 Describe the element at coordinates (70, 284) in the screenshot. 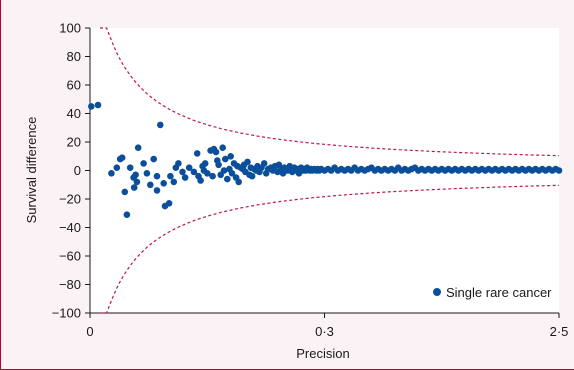

I see `y-tick-label: −80` at that location.